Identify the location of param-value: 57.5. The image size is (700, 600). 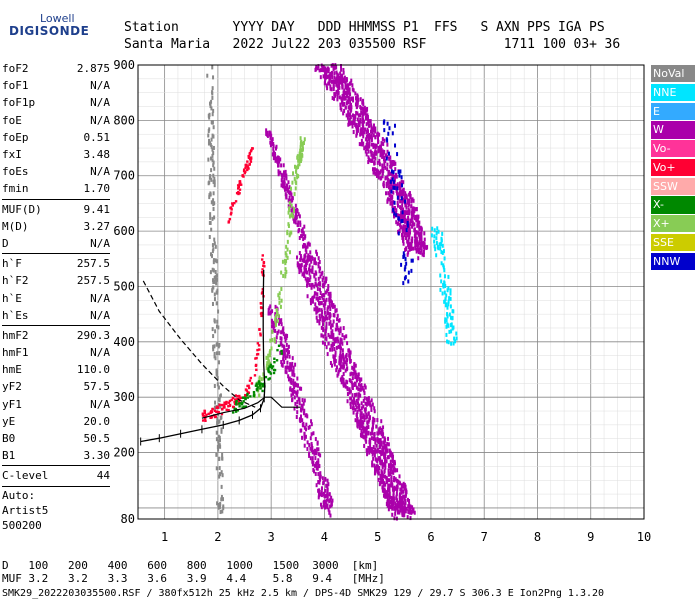
(97, 387).